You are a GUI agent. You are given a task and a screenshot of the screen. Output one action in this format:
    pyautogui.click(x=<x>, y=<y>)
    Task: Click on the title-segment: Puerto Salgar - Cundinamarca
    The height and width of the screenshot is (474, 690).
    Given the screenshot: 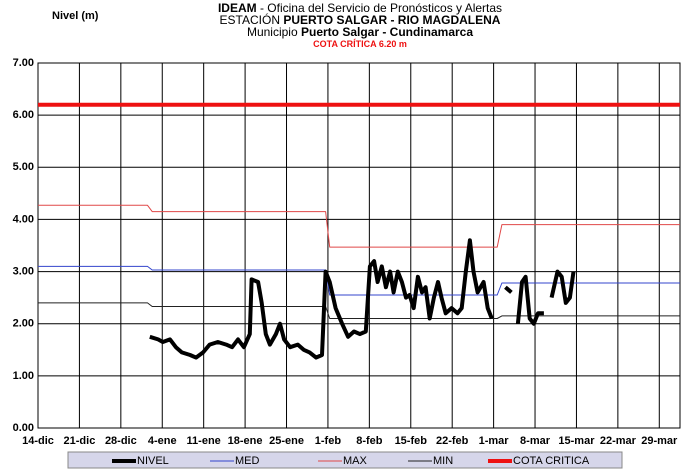 What is the action you would take?
    pyautogui.click(x=387, y=32)
    